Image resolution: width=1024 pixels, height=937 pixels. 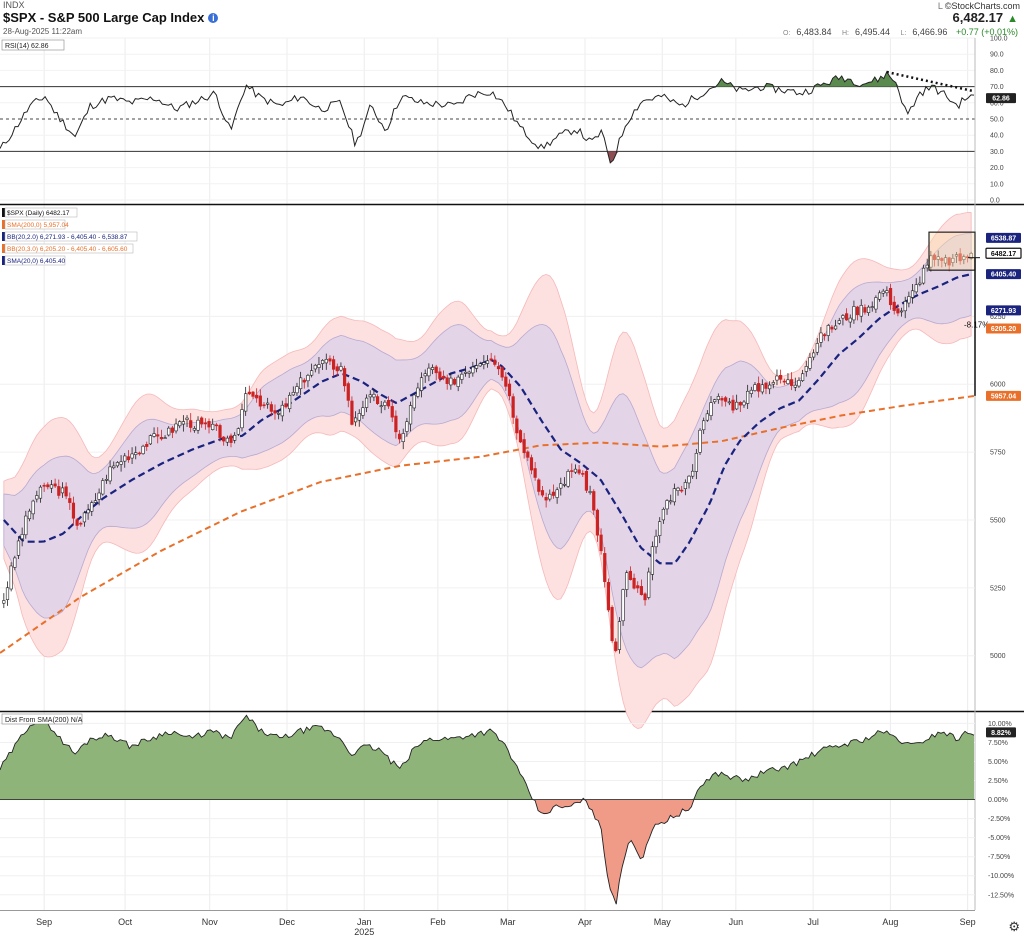 I want to click on x-tick-label-sep: Sep, so click(x=44, y=922).